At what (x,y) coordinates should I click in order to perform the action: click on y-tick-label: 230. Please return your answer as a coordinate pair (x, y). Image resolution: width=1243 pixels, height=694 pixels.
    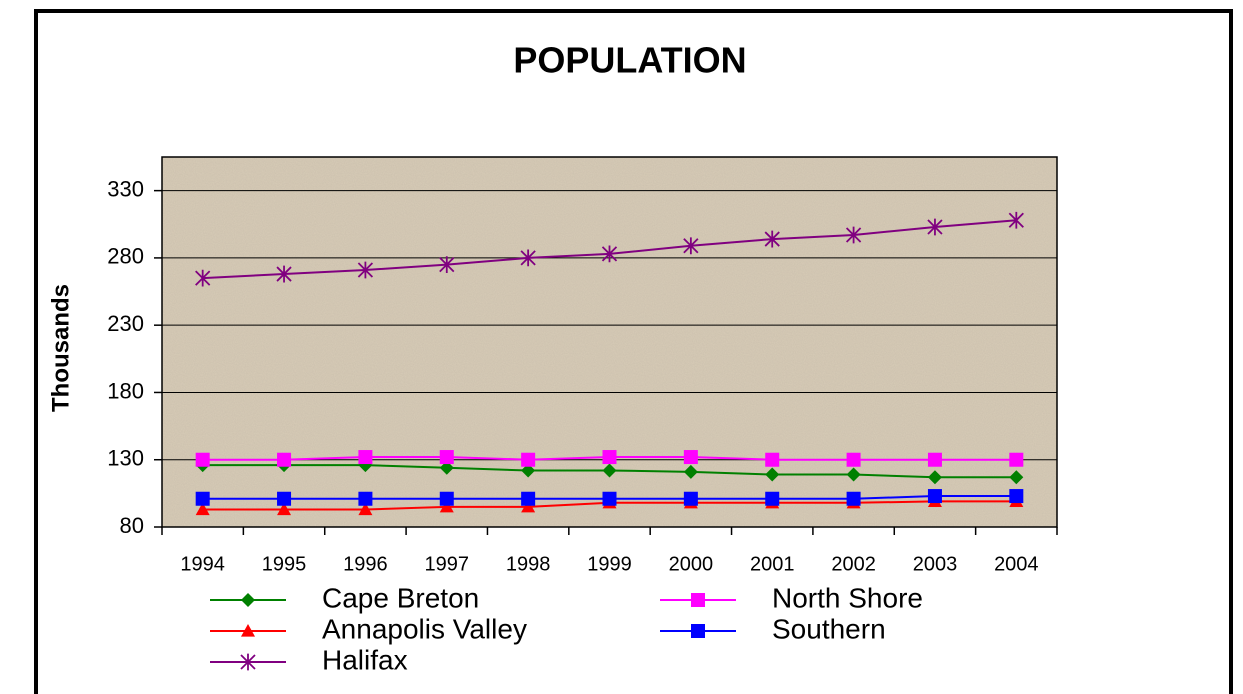
    Looking at the image, I should click on (125, 323).